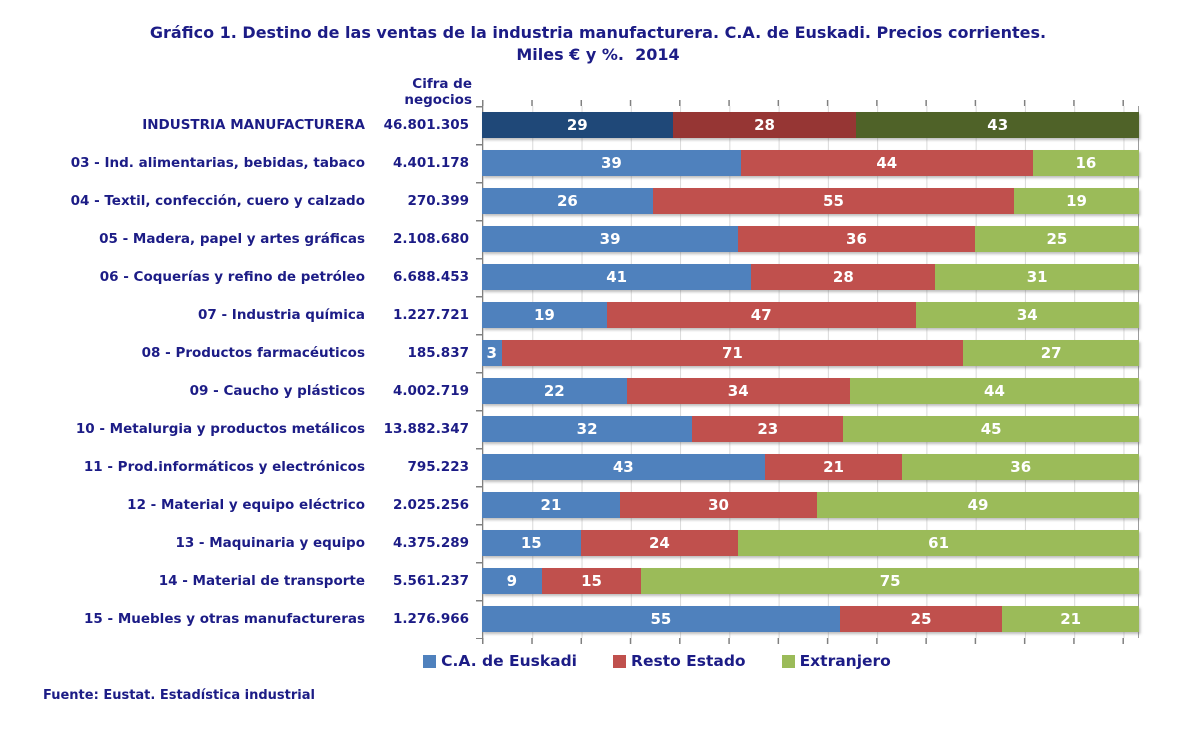  Describe the element at coordinates (938, 543) in the screenshot. I see `bar-segment: 61` at that location.